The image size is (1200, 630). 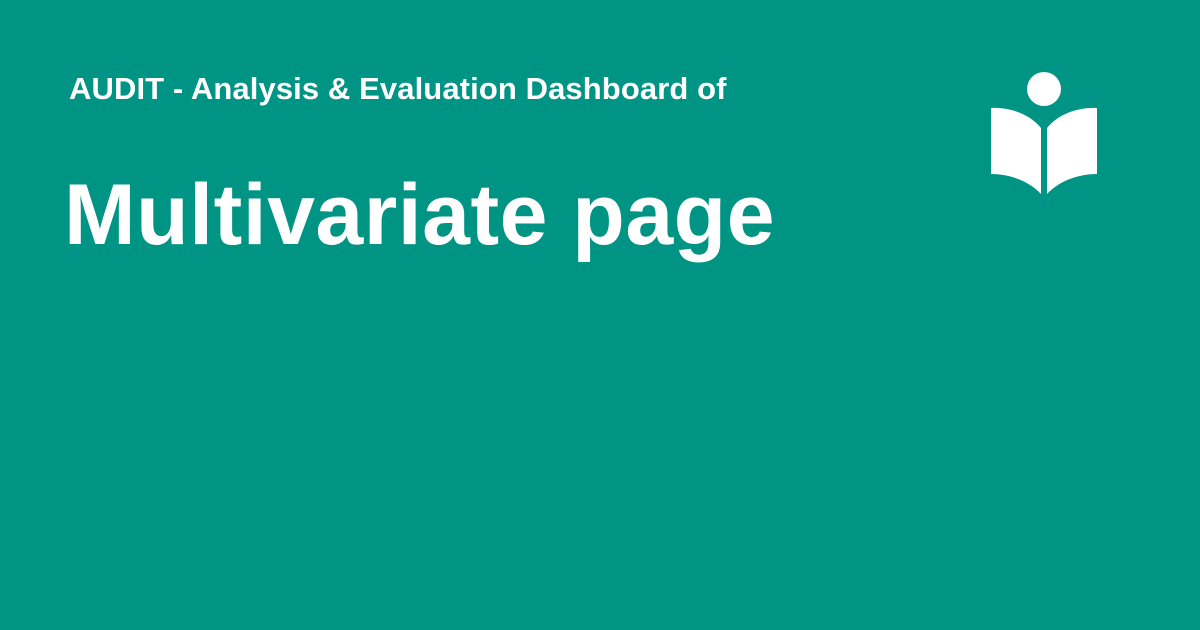 I want to click on book-left-page, so click(x=1016, y=150).